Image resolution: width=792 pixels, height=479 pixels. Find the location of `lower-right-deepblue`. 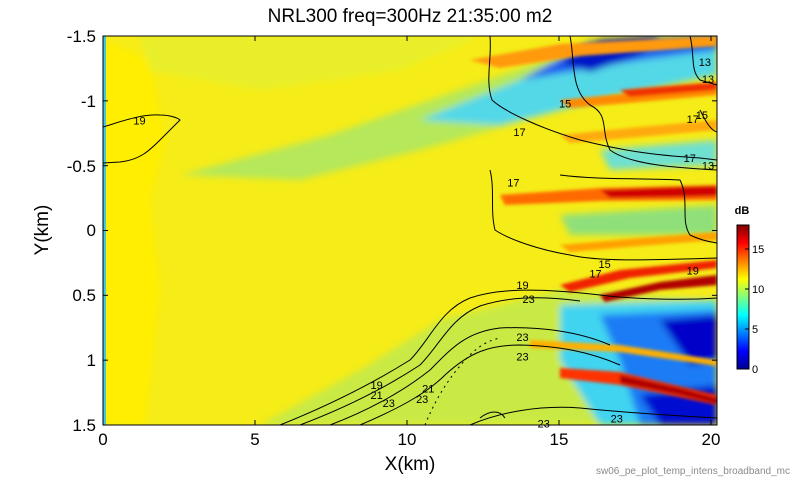

lower-right-deepblue is located at coordinates (688, 340).